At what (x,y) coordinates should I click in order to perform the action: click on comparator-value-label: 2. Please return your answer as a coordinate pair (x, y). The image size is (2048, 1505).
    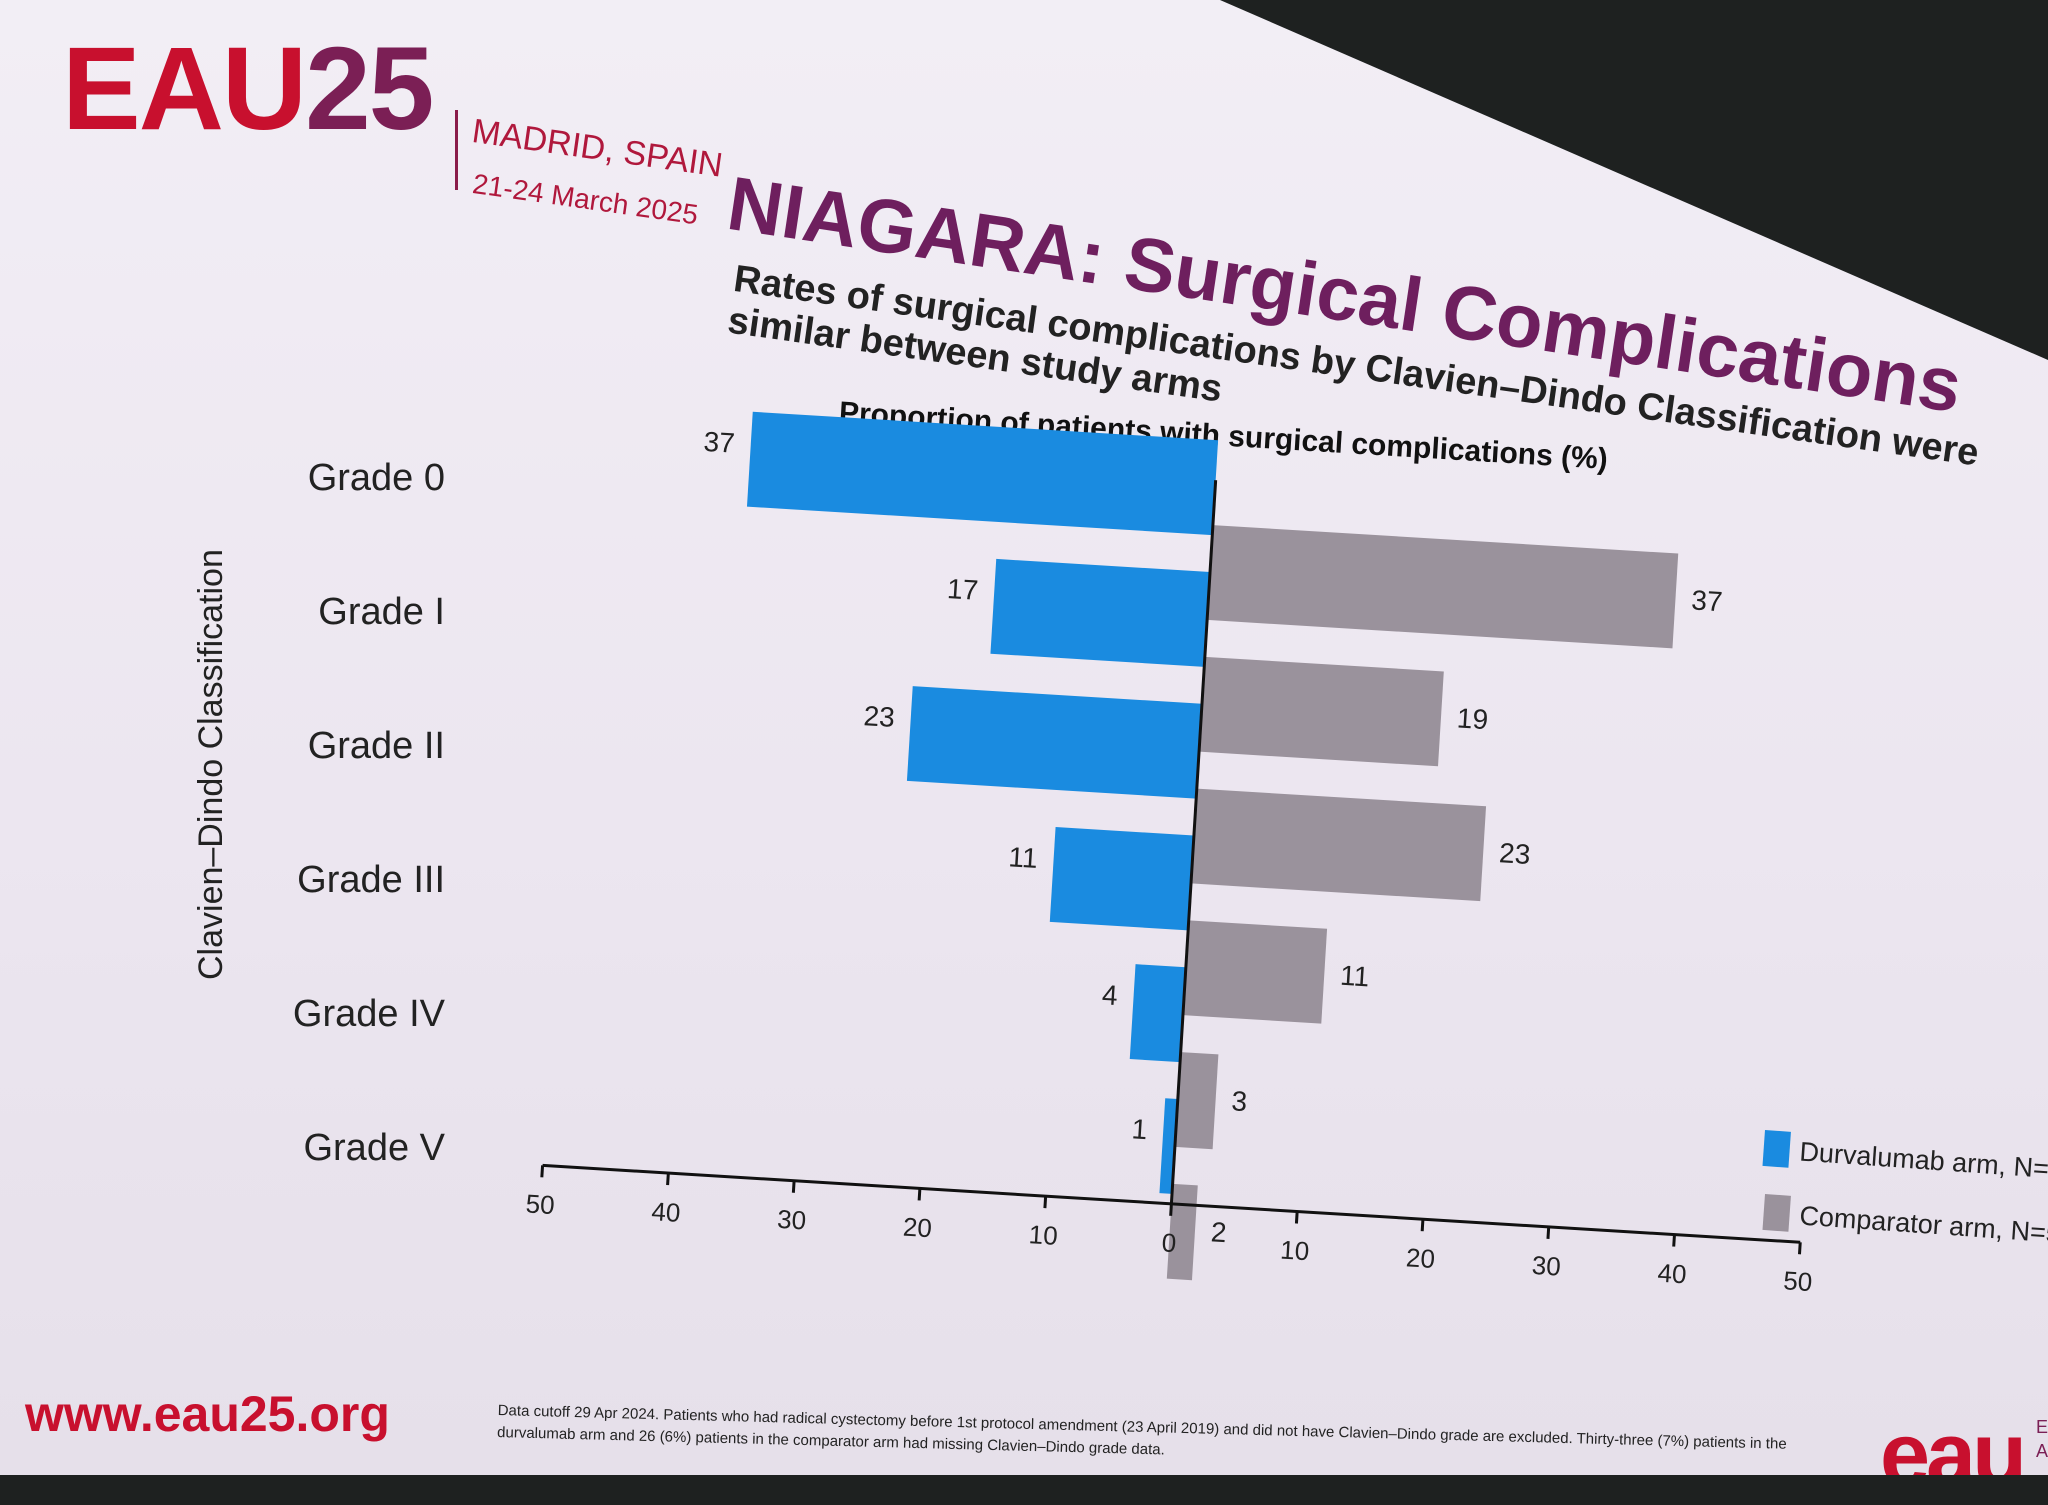
    Looking at the image, I should click on (1218, 1232).